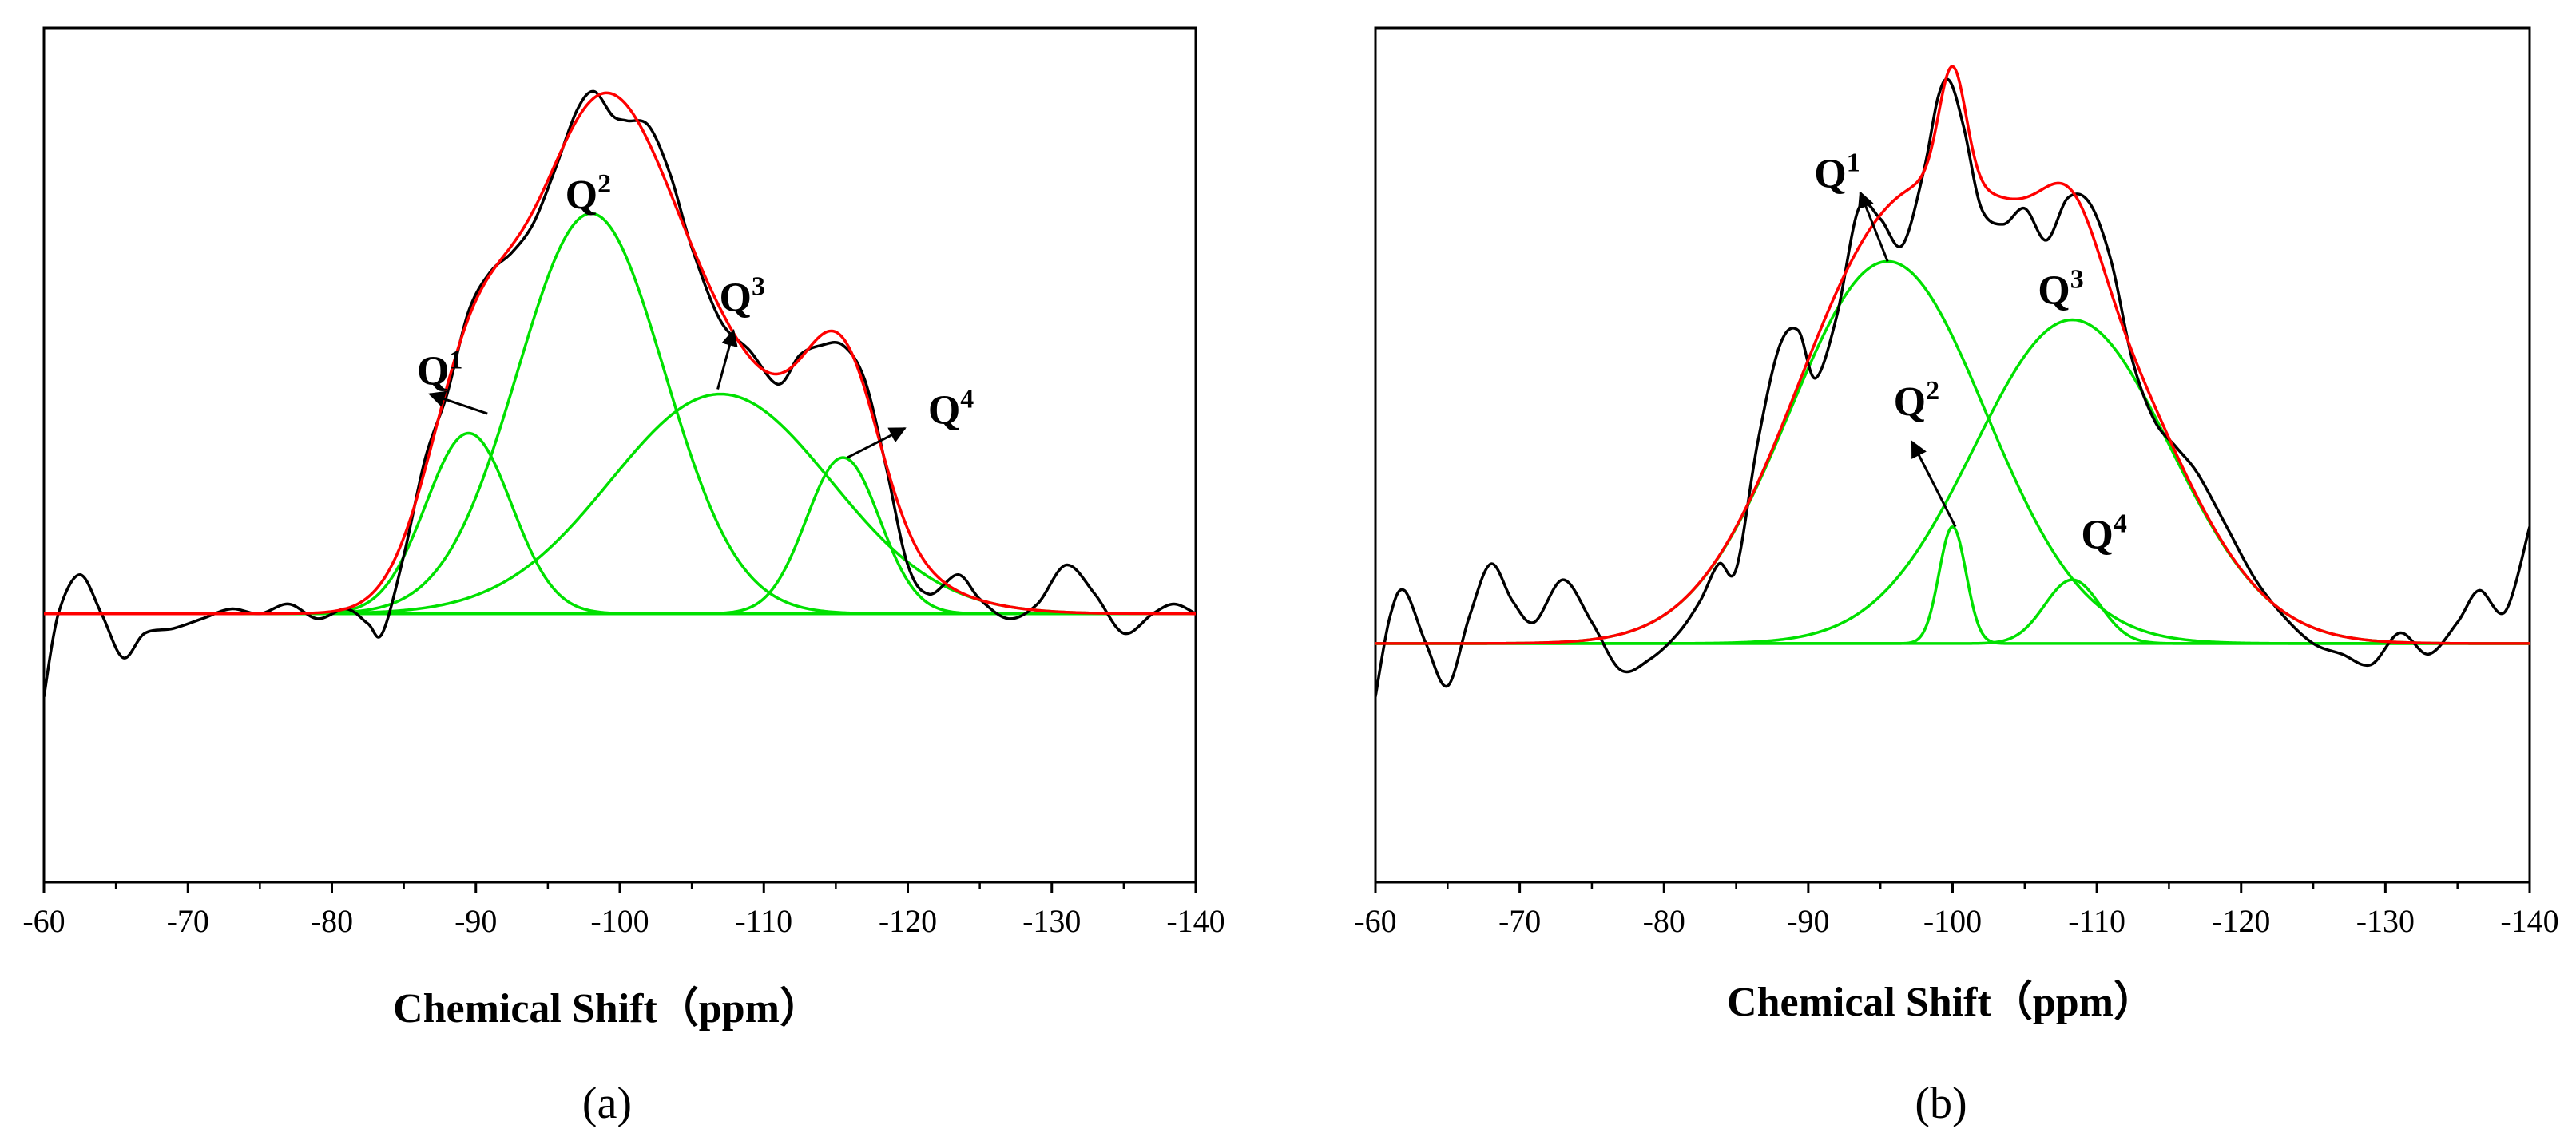  I want to click on component-curve-q1, so click(620, 523).